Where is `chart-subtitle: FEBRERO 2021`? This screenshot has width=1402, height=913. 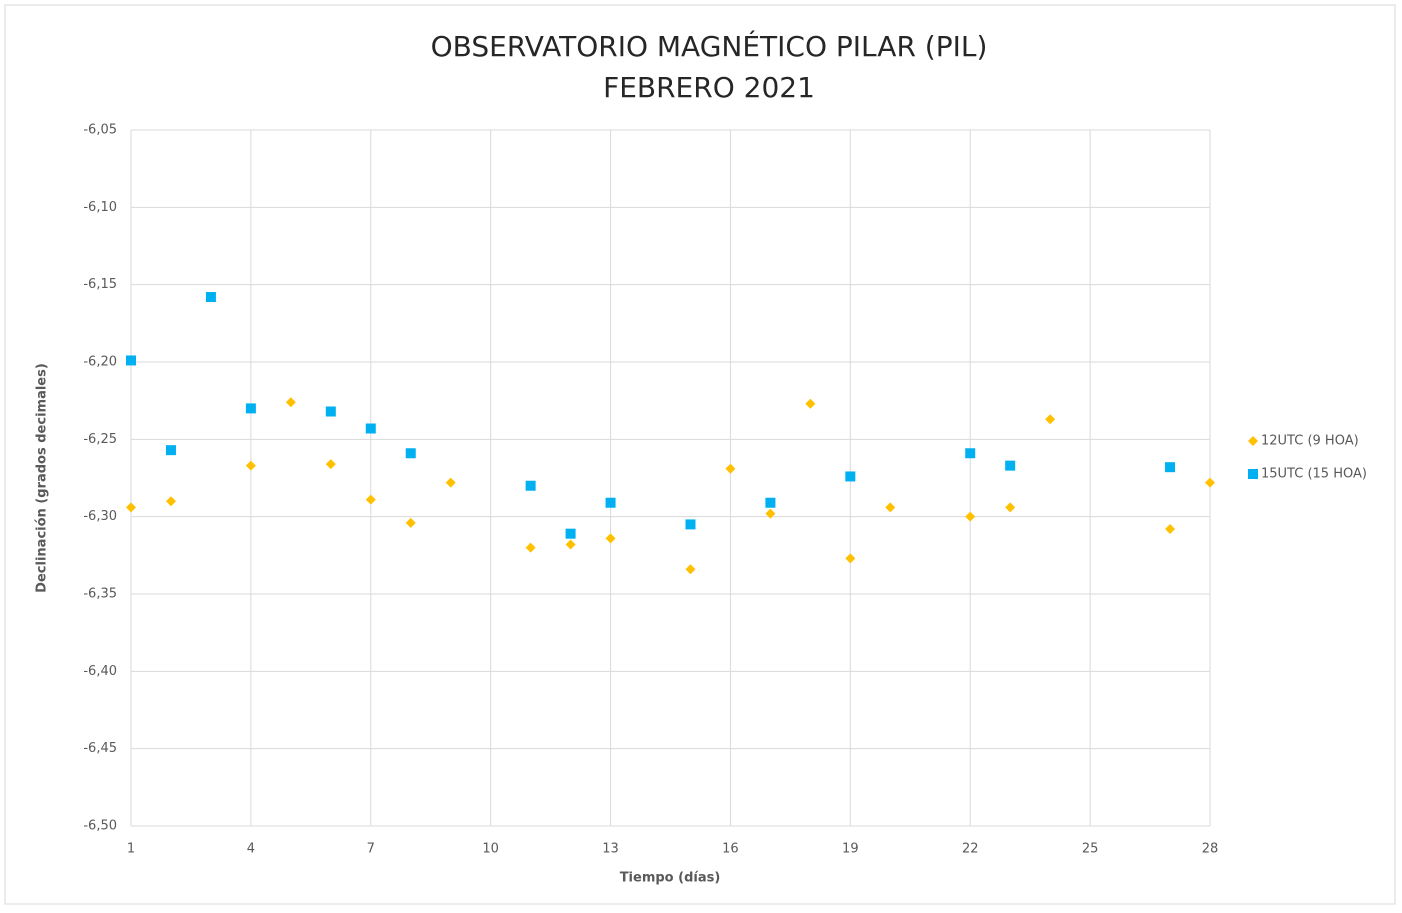
chart-subtitle: FEBRERO 2021 is located at coordinates (709, 87).